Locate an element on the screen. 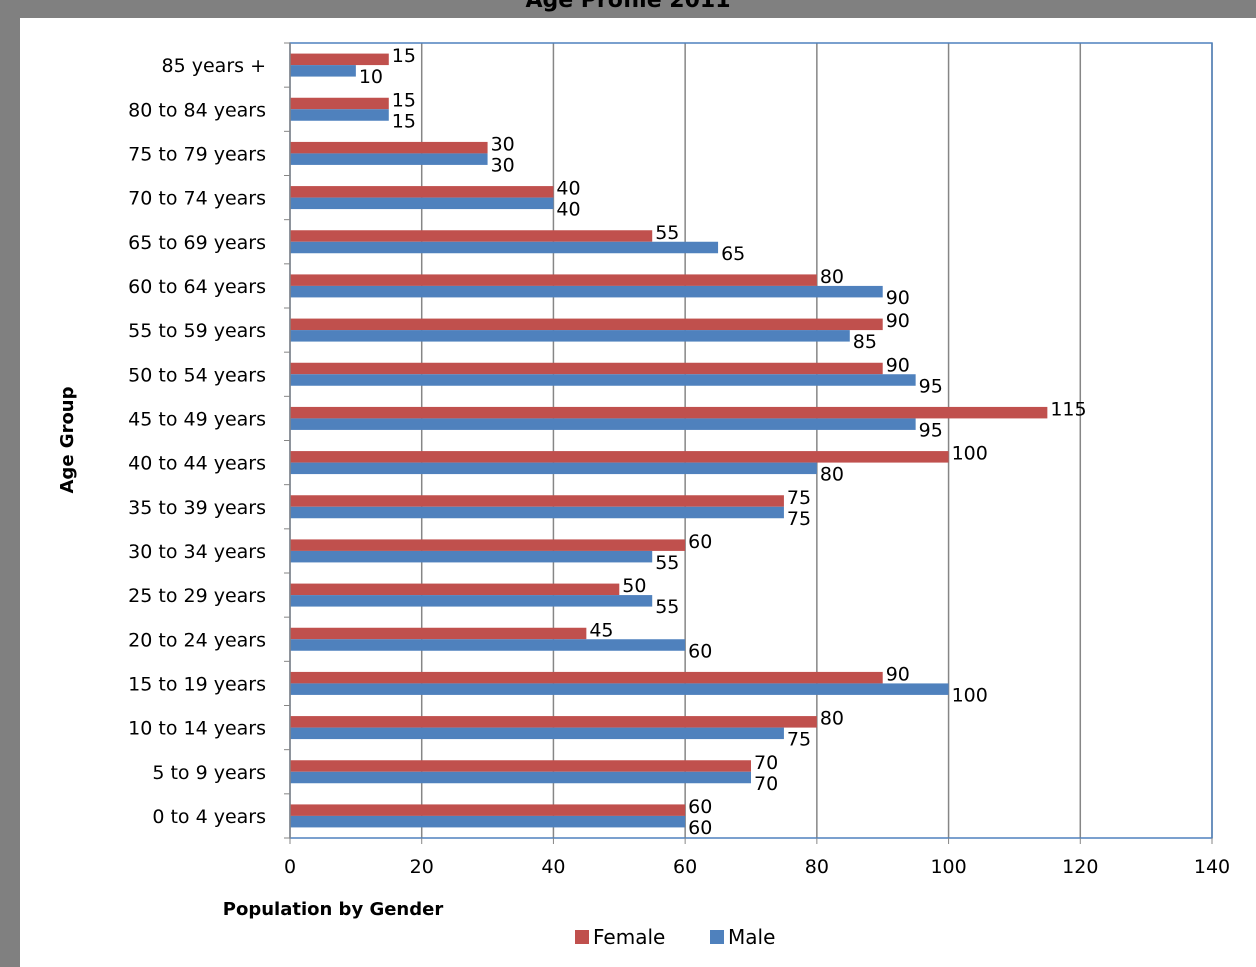 The height and width of the screenshot is (967, 1256). data-label-male: 40 is located at coordinates (568, 210).